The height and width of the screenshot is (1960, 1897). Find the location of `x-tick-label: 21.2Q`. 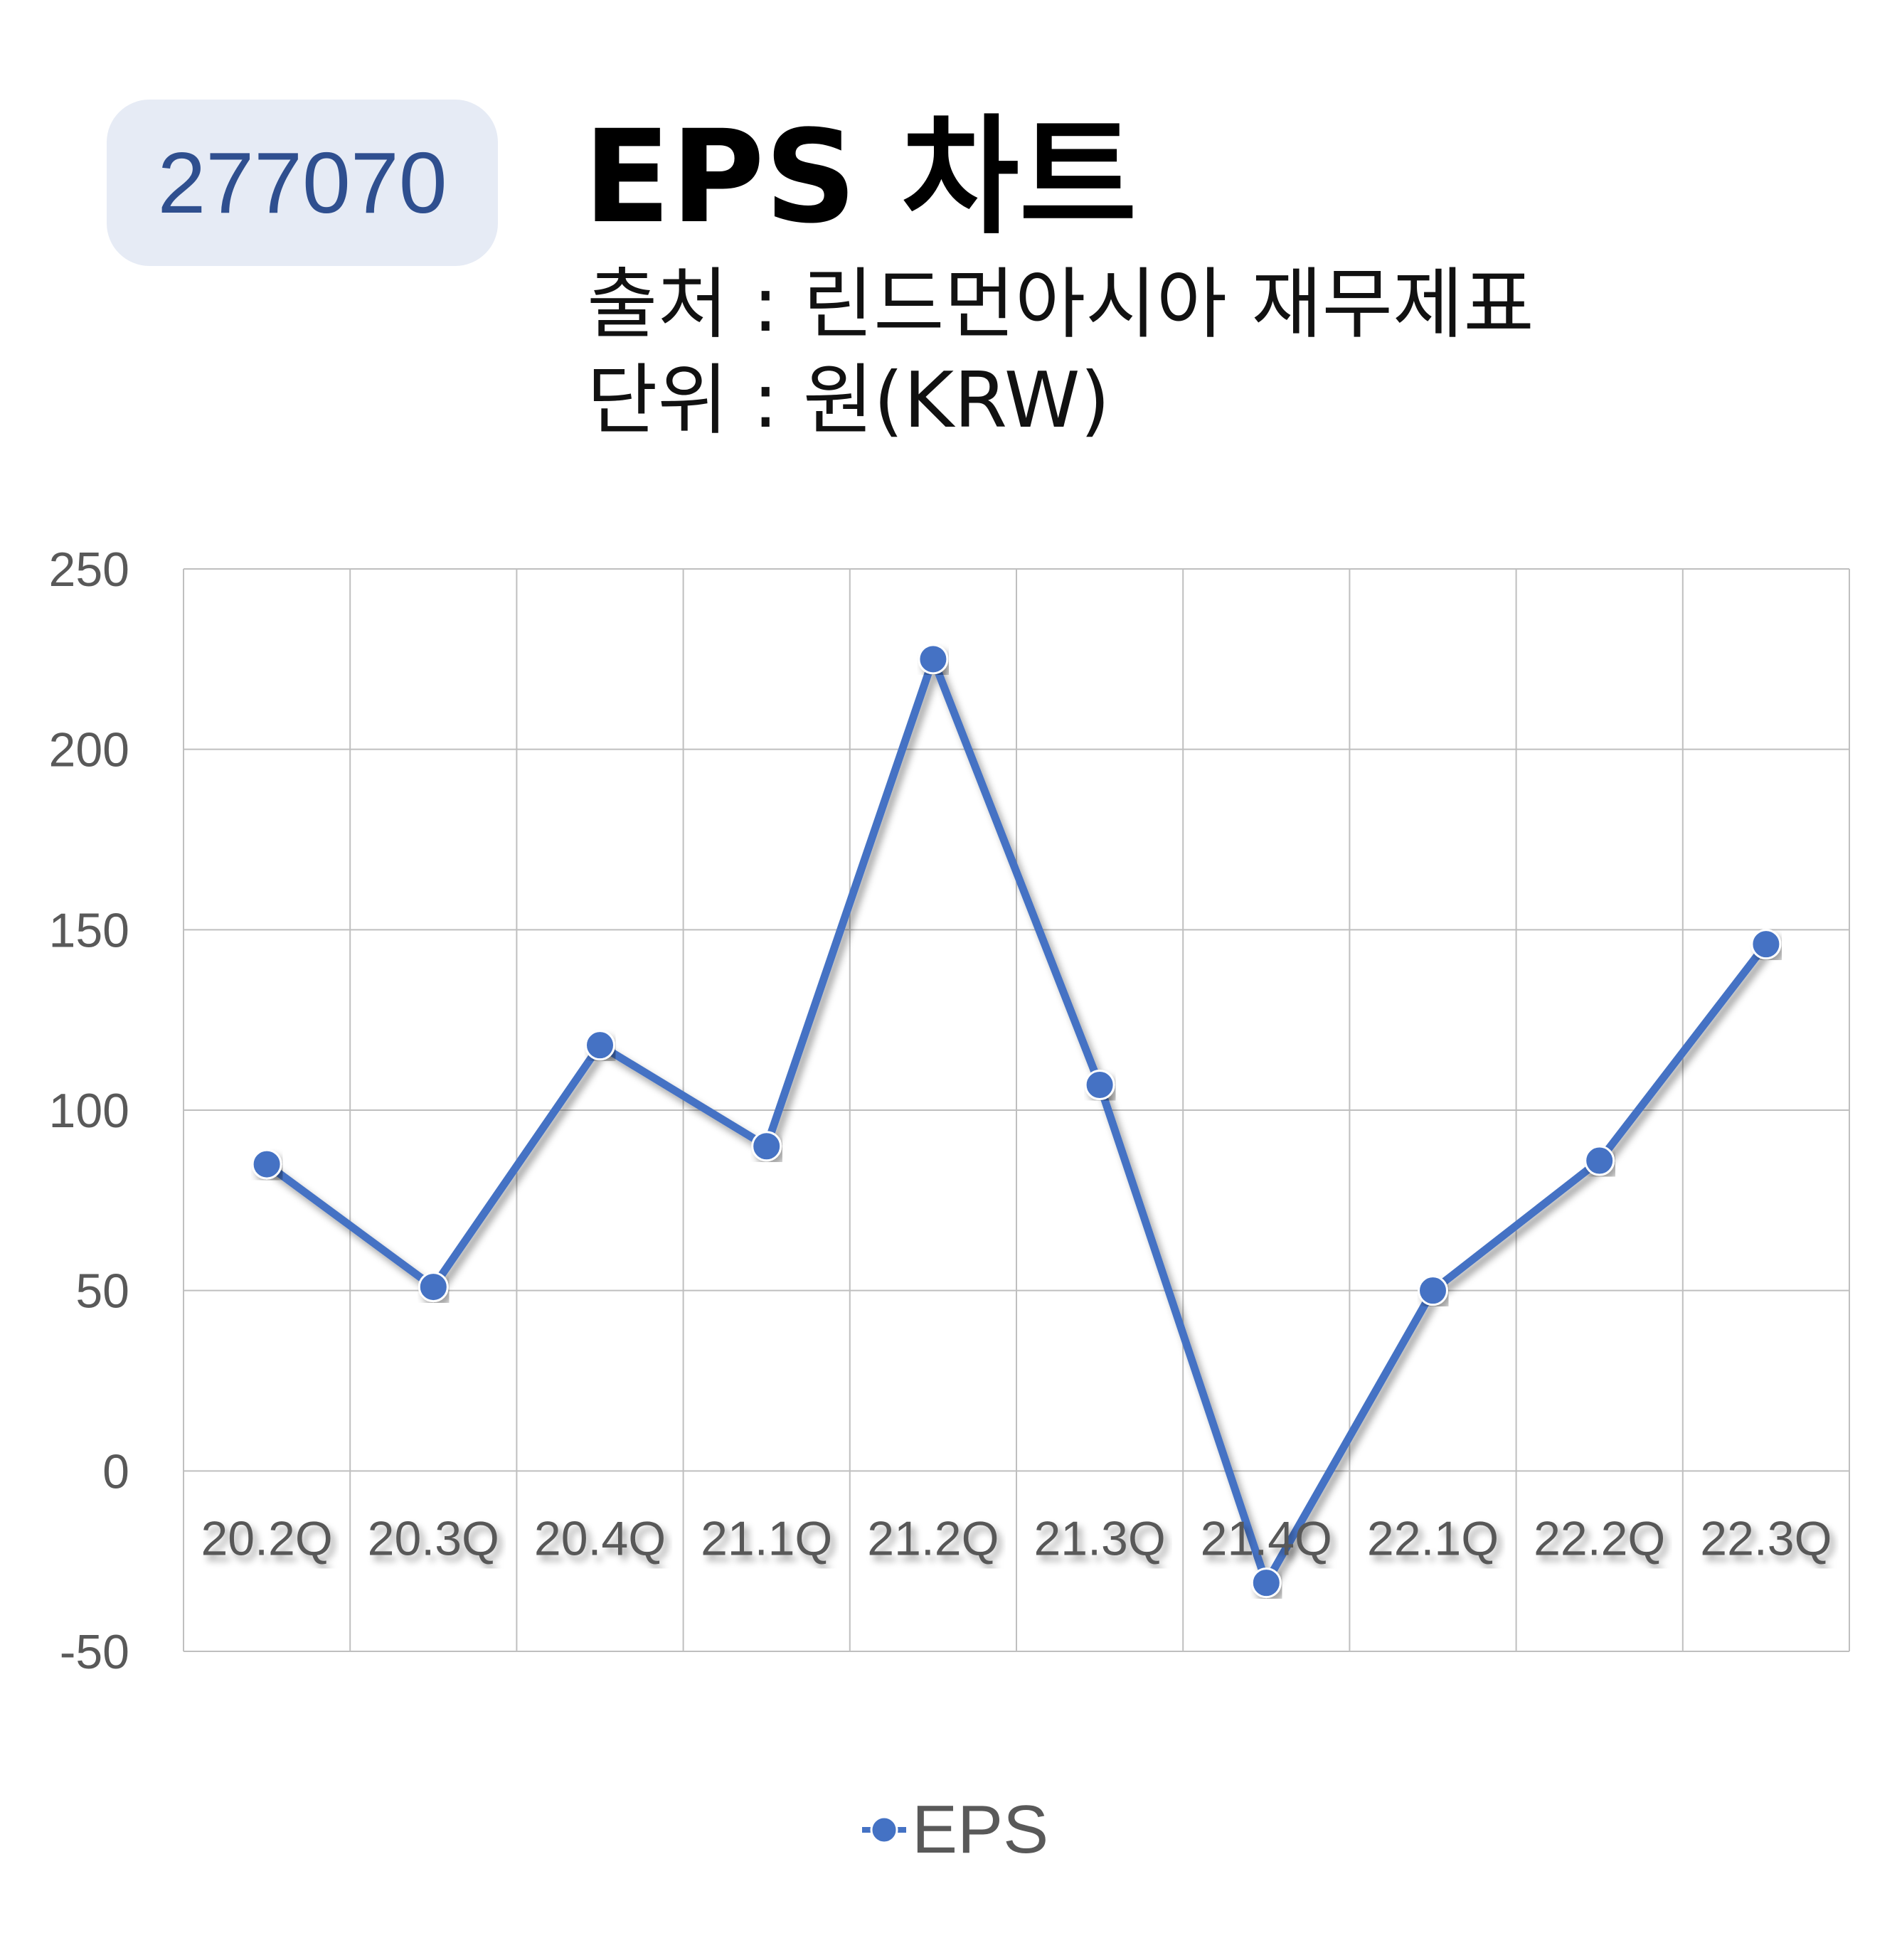

x-tick-label: 21.2Q is located at coordinates (933, 1538).